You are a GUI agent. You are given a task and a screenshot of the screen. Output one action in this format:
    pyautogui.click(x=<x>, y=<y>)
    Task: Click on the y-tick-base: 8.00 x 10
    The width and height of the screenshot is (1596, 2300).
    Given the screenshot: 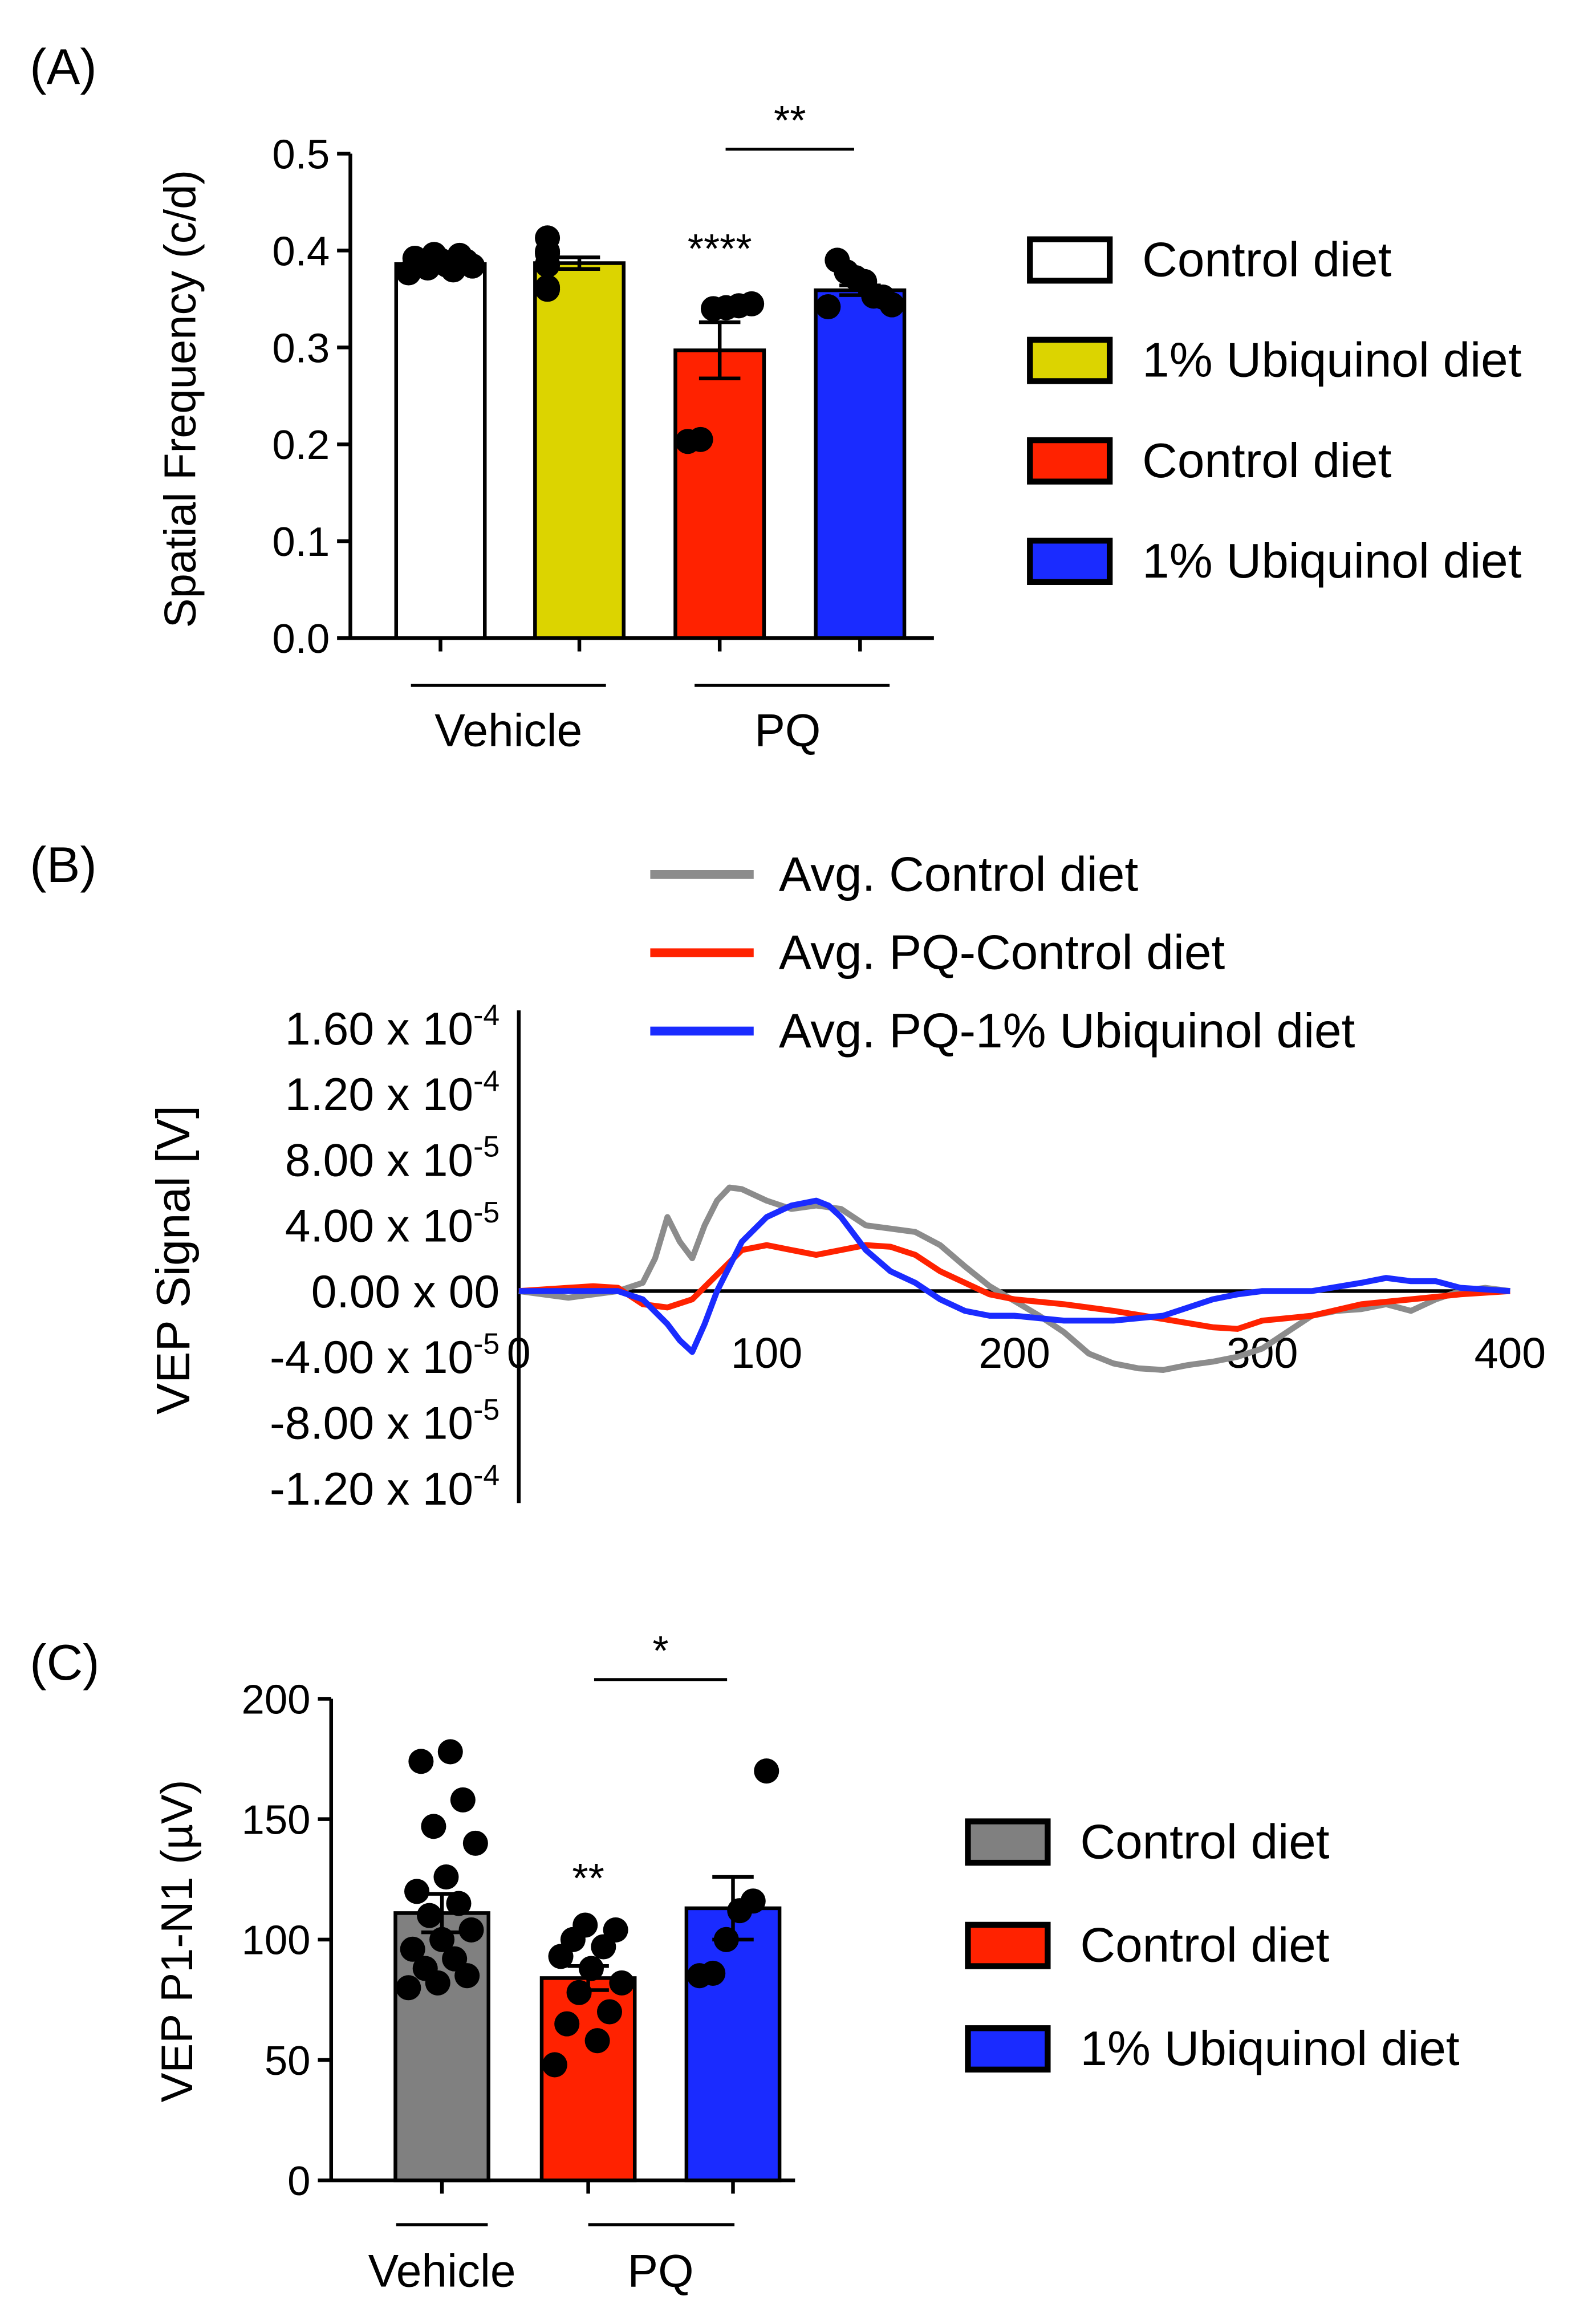 What is the action you would take?
    pyautogui.click(x=379, y=1160)
    